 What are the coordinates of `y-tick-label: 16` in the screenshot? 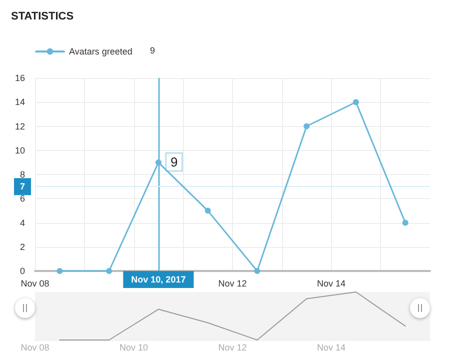 It's located at (19, 78).